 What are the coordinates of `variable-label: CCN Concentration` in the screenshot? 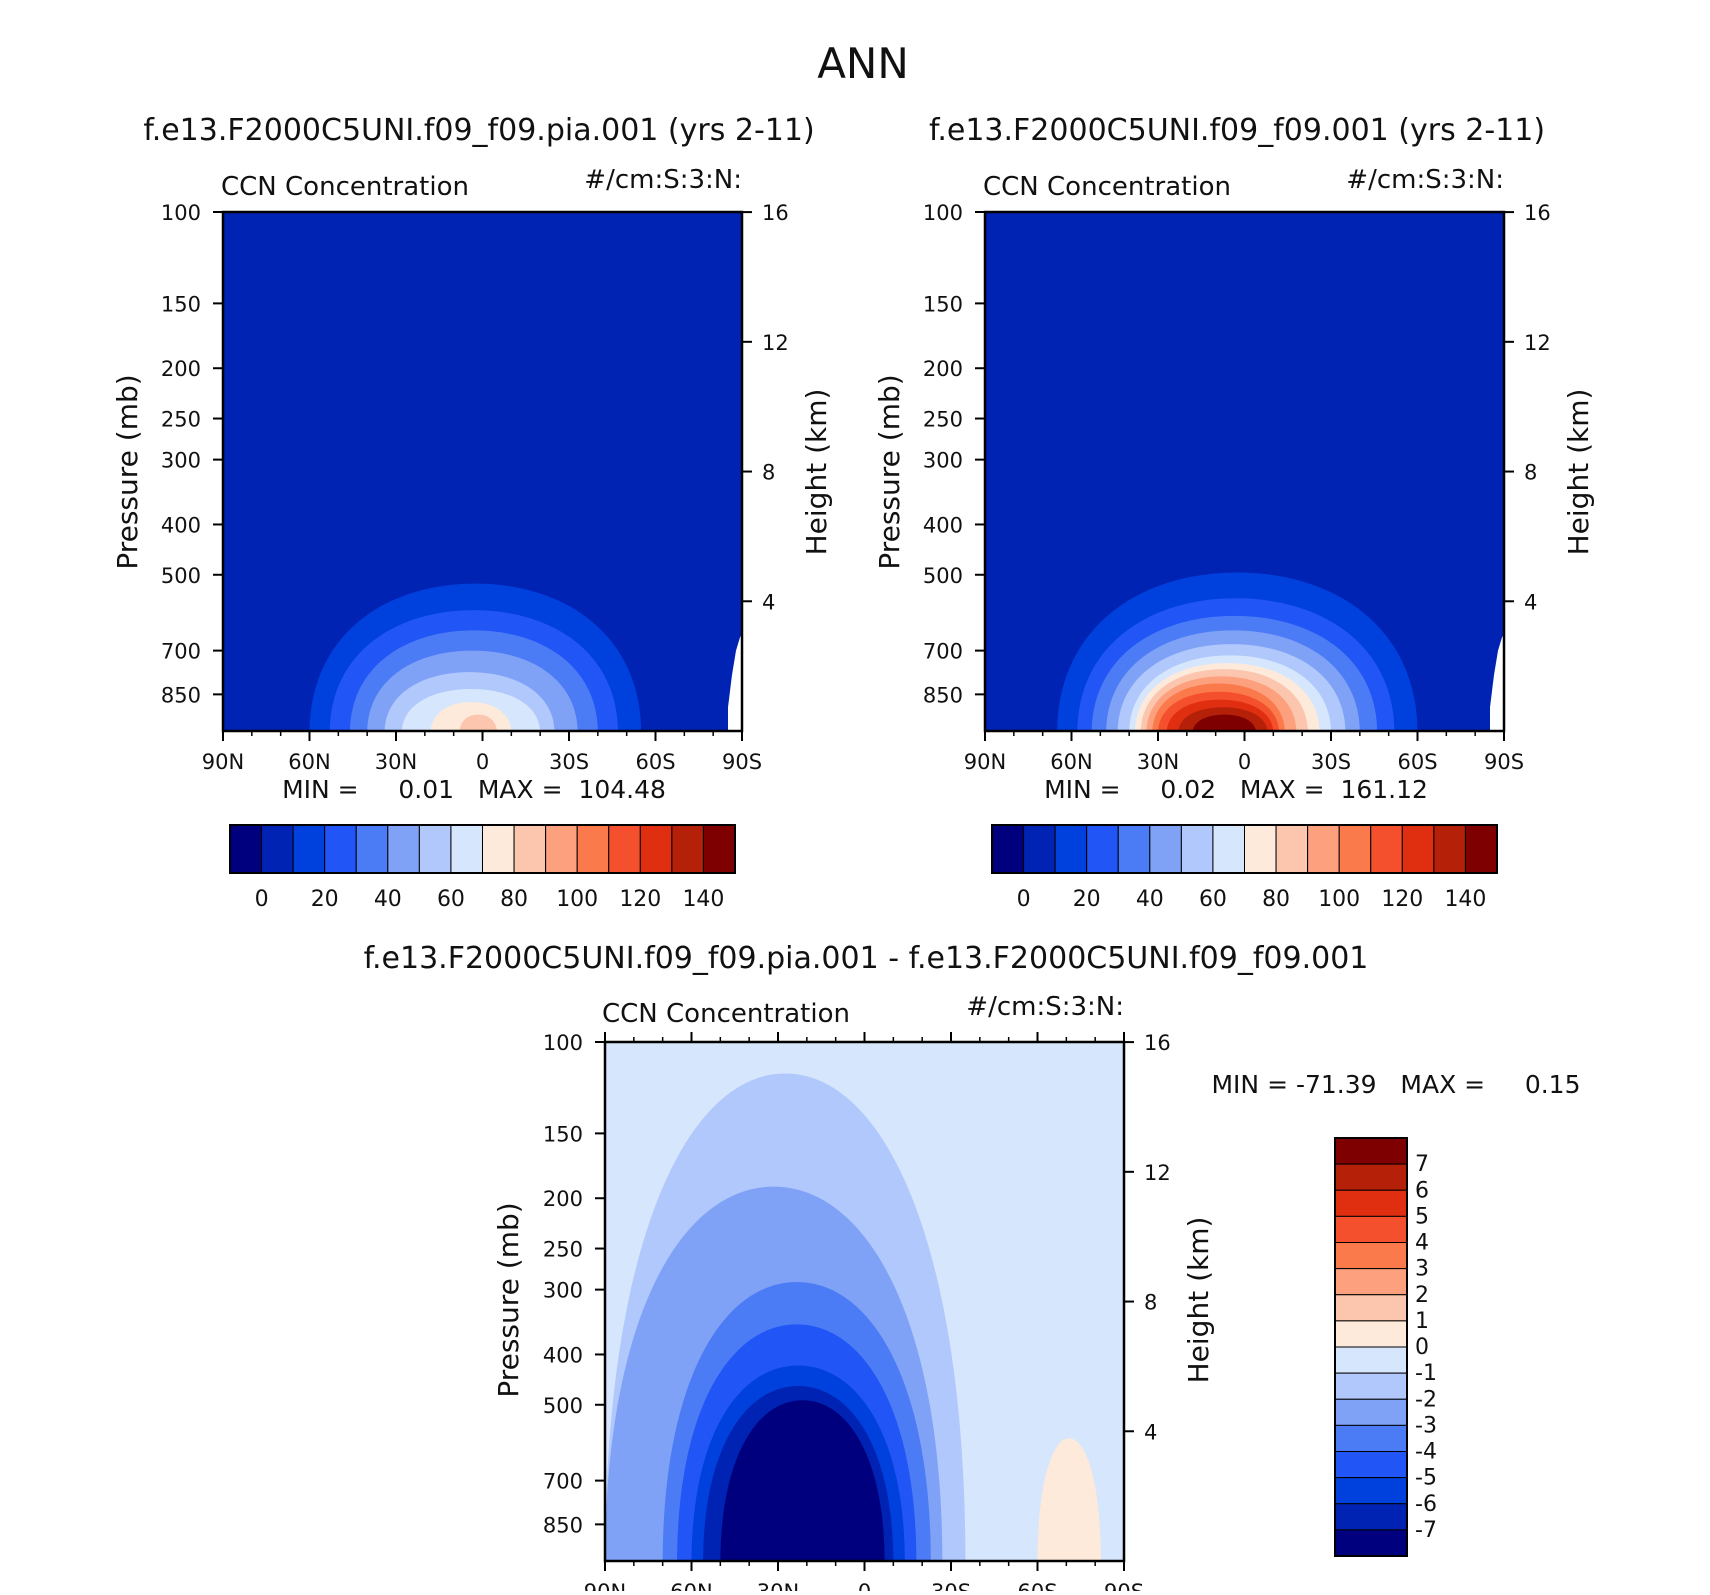 It's located at (726, 1014).